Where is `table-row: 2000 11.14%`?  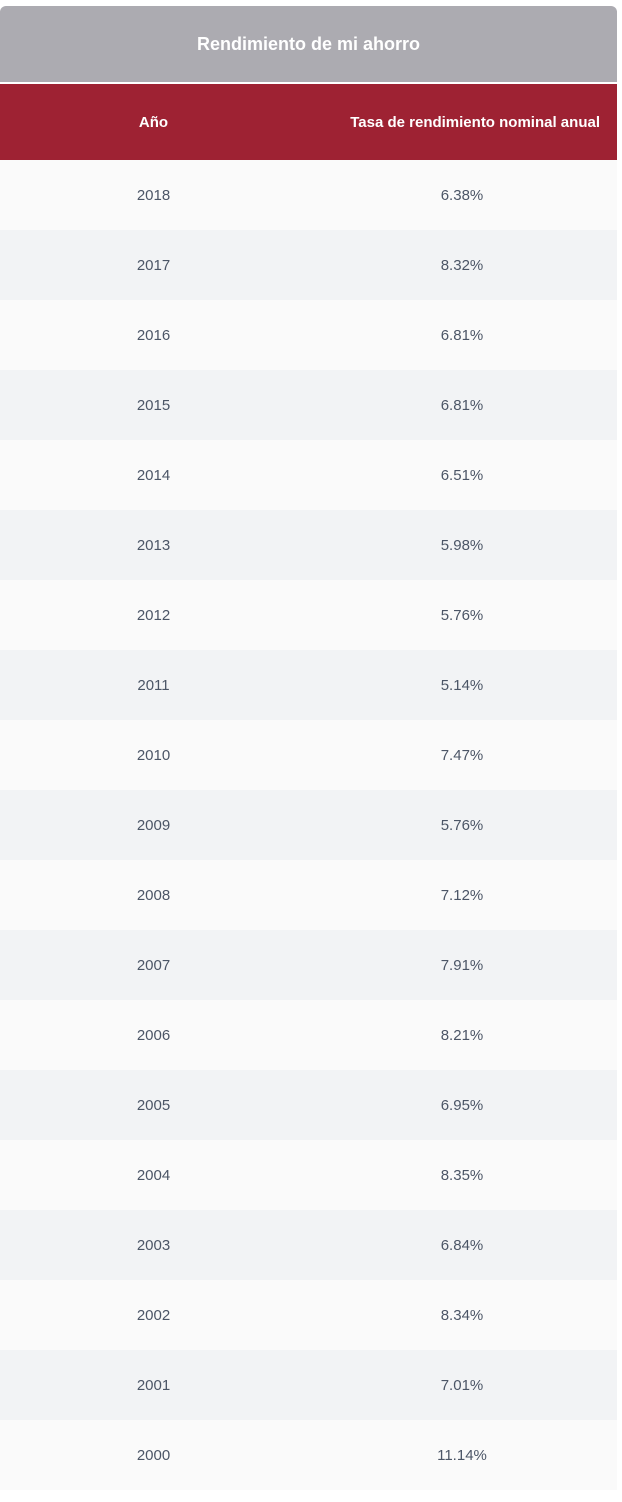 table-row: 2000 11.14% is located at coordinates (308, 1455).